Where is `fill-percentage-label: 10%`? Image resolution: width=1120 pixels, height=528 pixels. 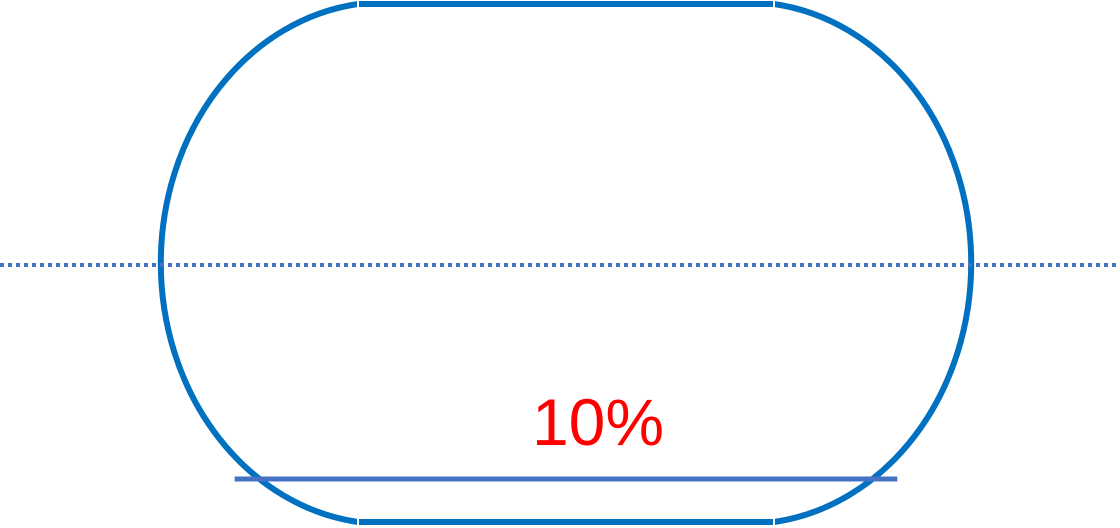 fill-percentage-label: 10% is located at coordinates (598, 422).